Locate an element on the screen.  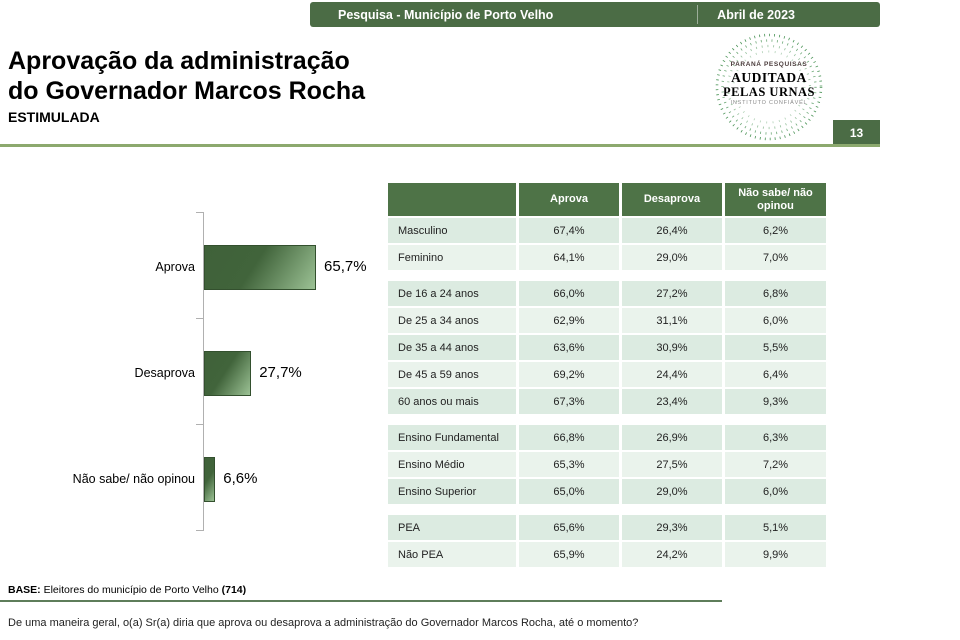
table-row: Ensino Médio 65,3% 27,5% 7,2% is located at coordinates (607, 464).